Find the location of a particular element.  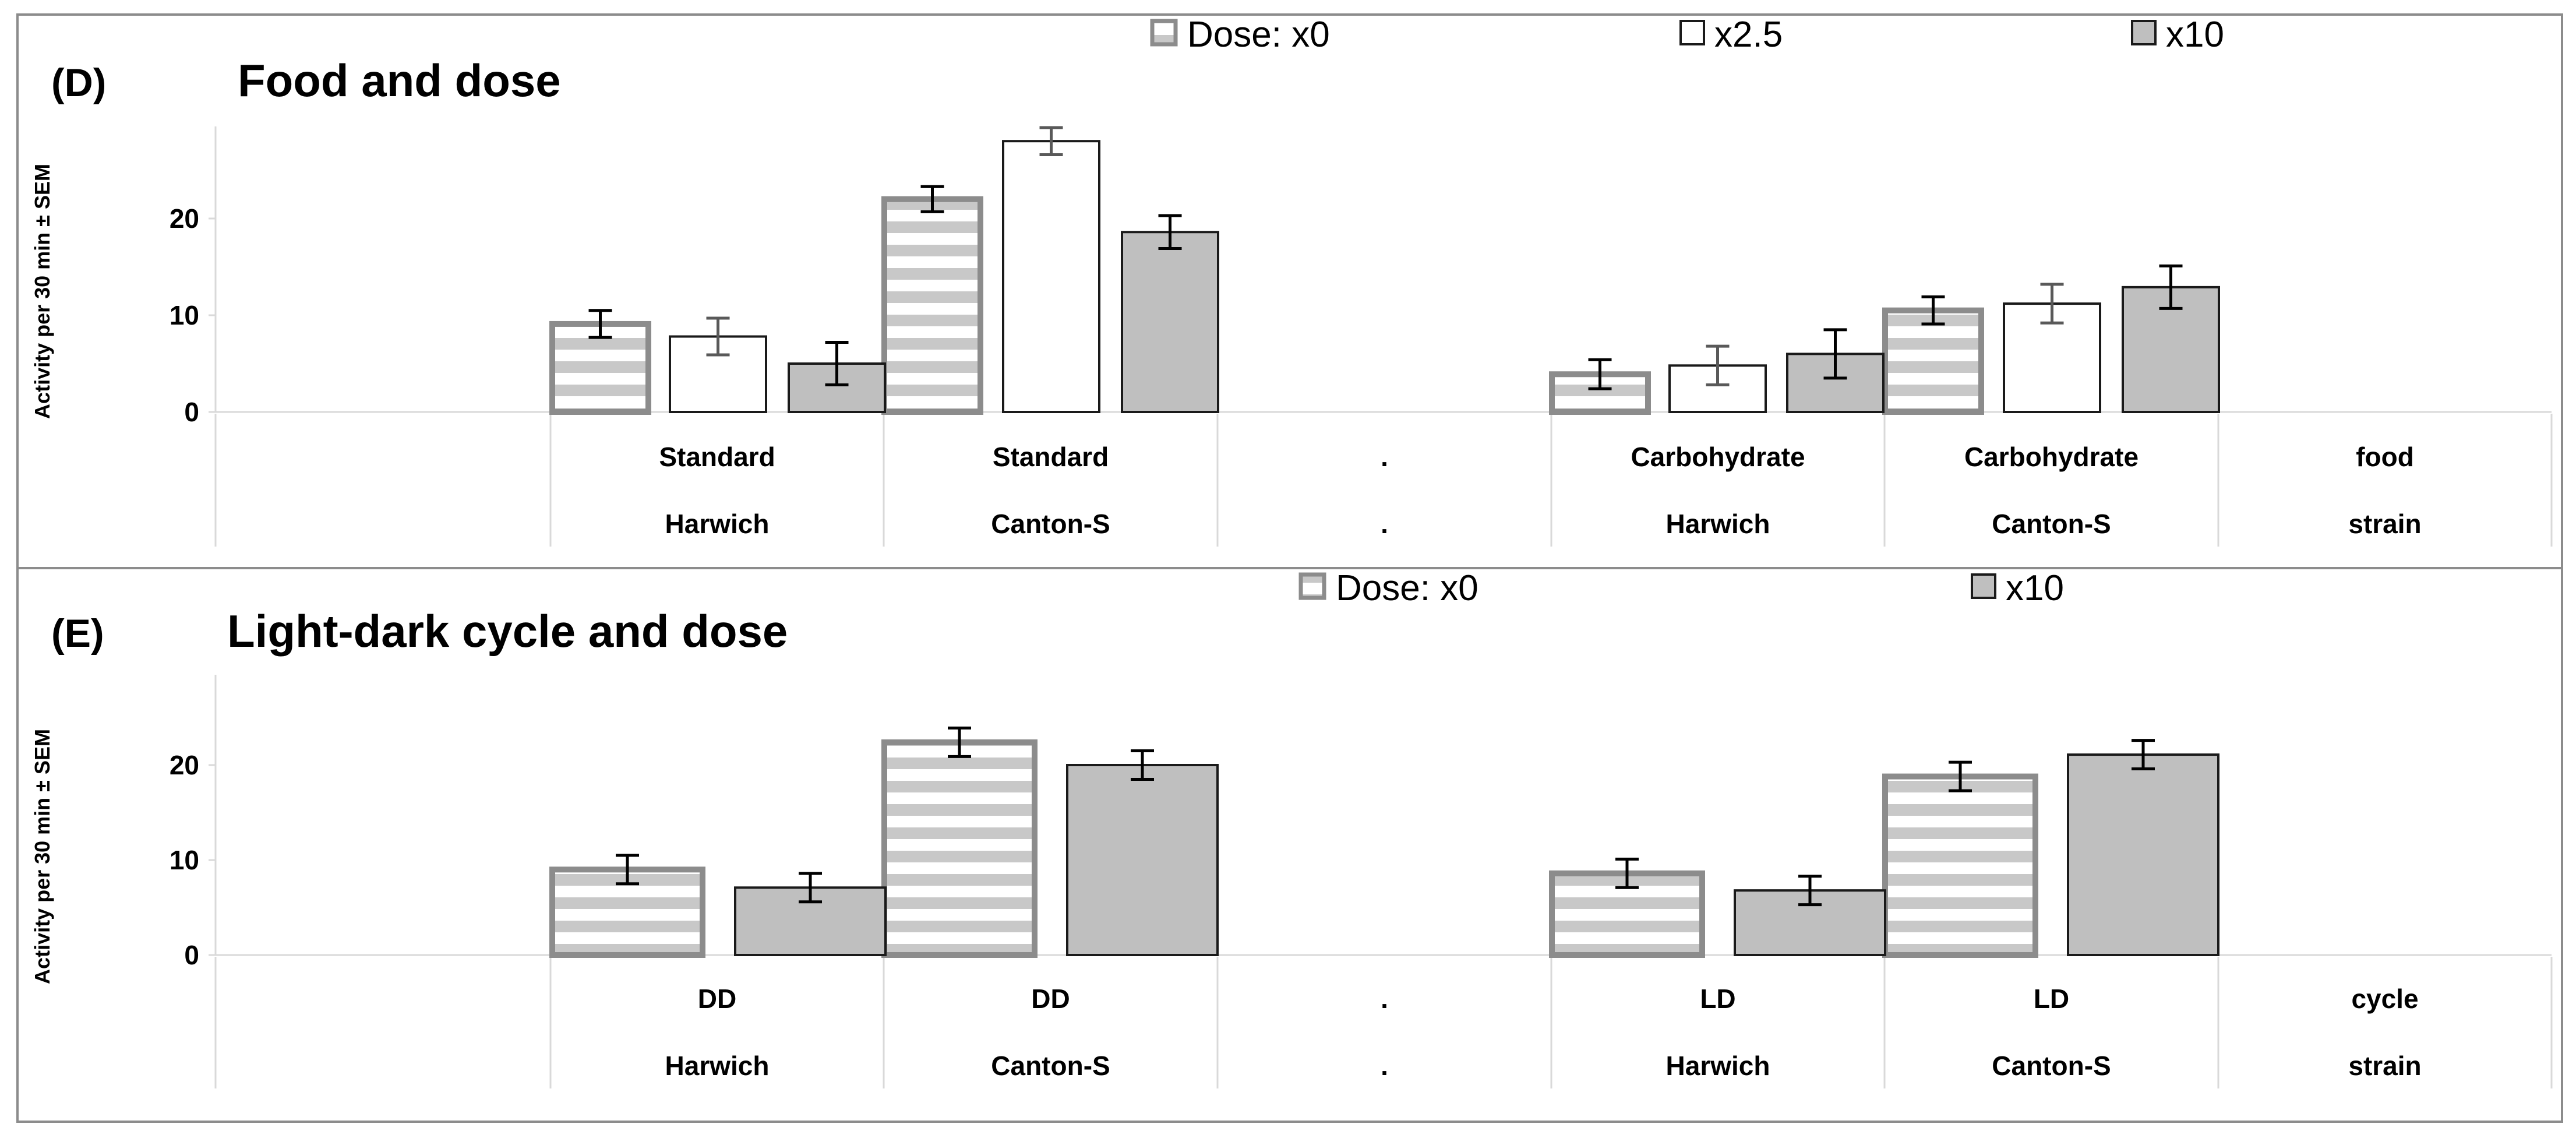

category-label: cycle is located at coordinates (2384, 999).